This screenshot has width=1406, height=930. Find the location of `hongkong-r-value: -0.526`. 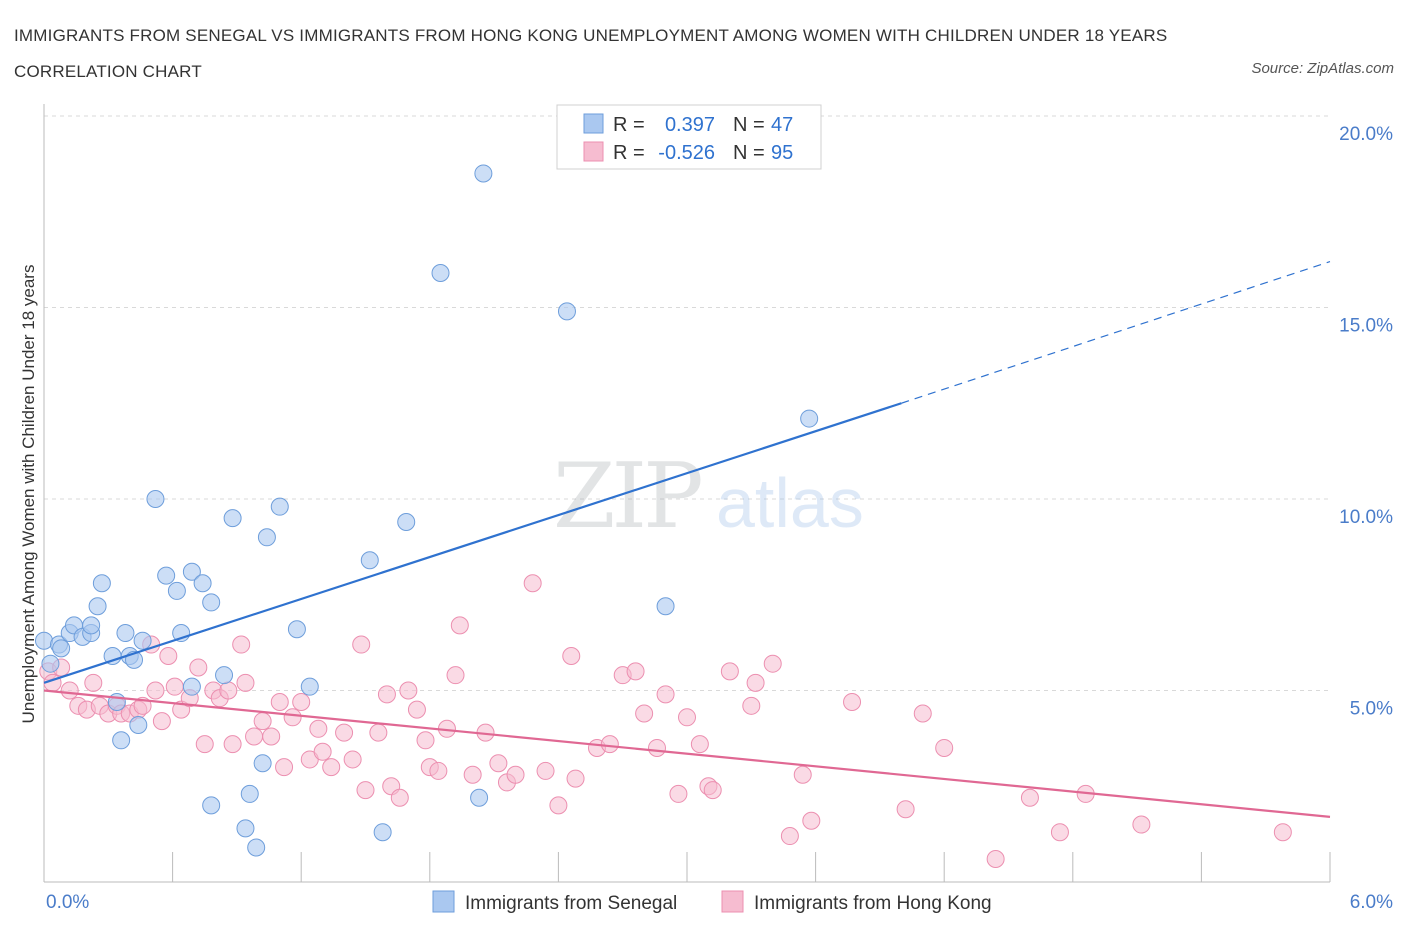

hongkong-r-value: -0.526 is located at coordinates (686, 153).